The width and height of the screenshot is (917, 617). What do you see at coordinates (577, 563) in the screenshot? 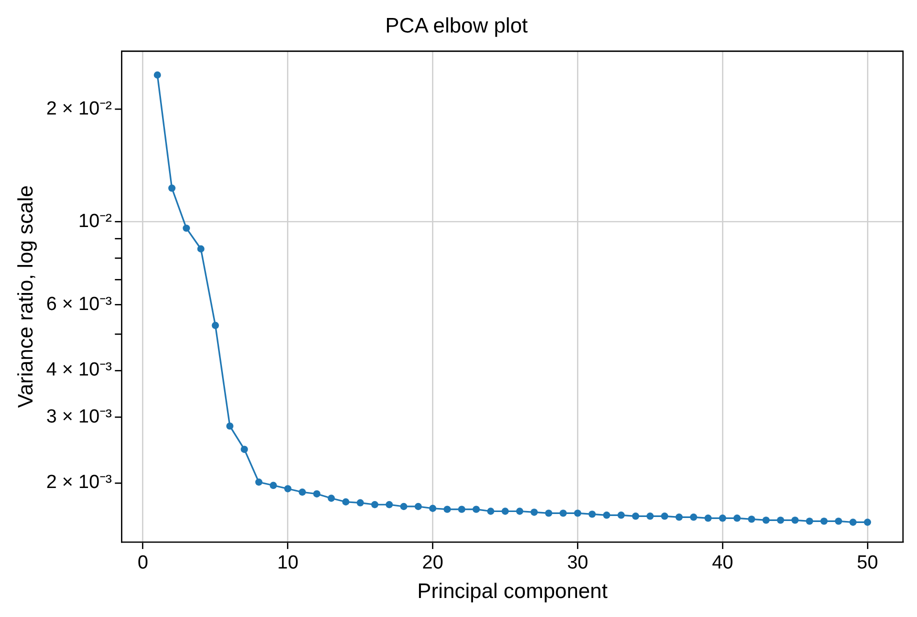
I see `x-tick-label: 30` at bounding box center [577, 563].